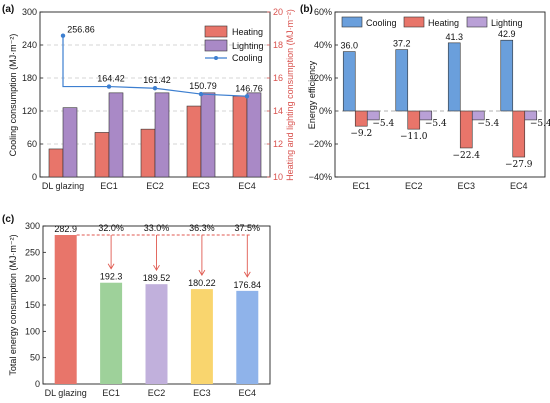 The image size is (550, 403). Describe the element at coordinates (203, 86) in the screenshot. I see `cooling-value-label: 150.79` at that location.